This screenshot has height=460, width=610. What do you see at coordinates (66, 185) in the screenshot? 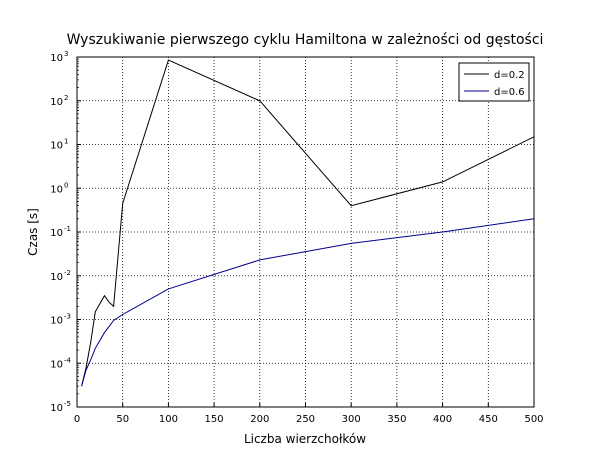
I see `y-tick-exponent: 0` at bounding box center [66, 185].